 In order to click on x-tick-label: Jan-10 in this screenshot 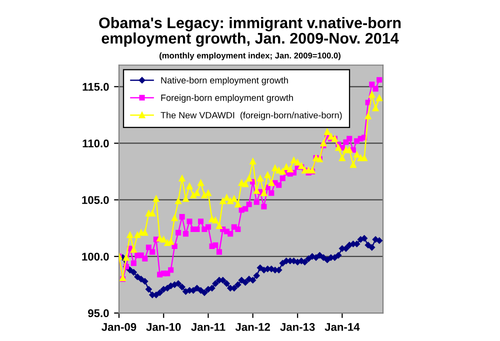, I will do `click(163, 327)`.